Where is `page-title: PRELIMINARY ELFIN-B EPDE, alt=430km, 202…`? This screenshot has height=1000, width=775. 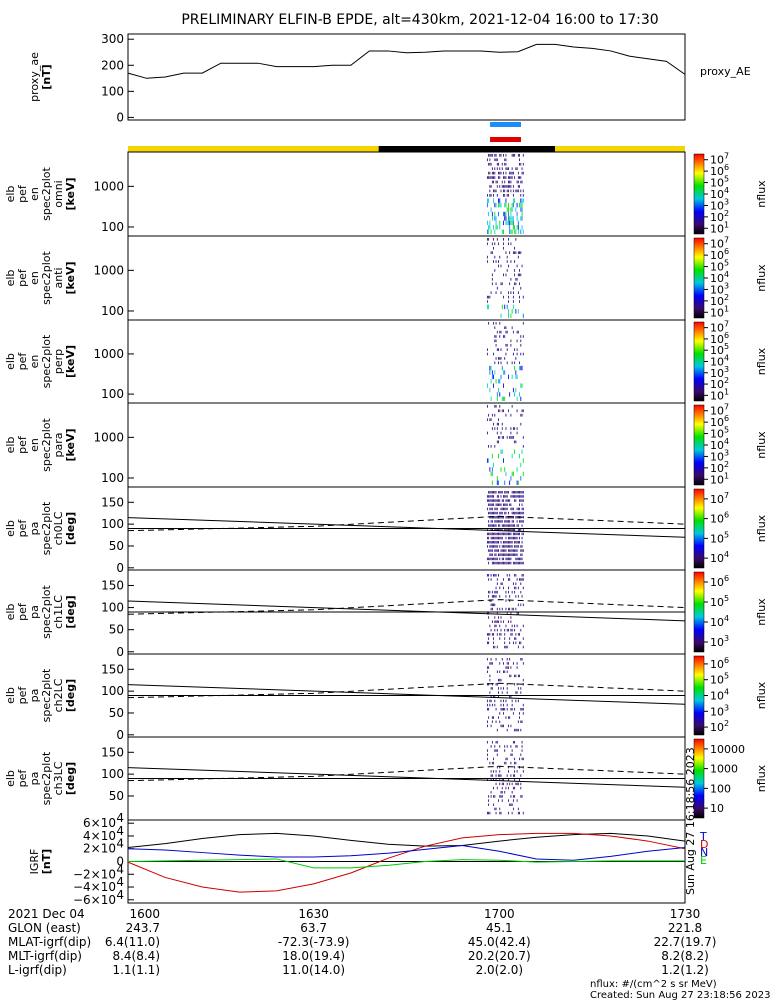 page-title: PRELIMINARY ELFIN-B EPDE, alt=430km, 202… is located at coordinates (419, 20).